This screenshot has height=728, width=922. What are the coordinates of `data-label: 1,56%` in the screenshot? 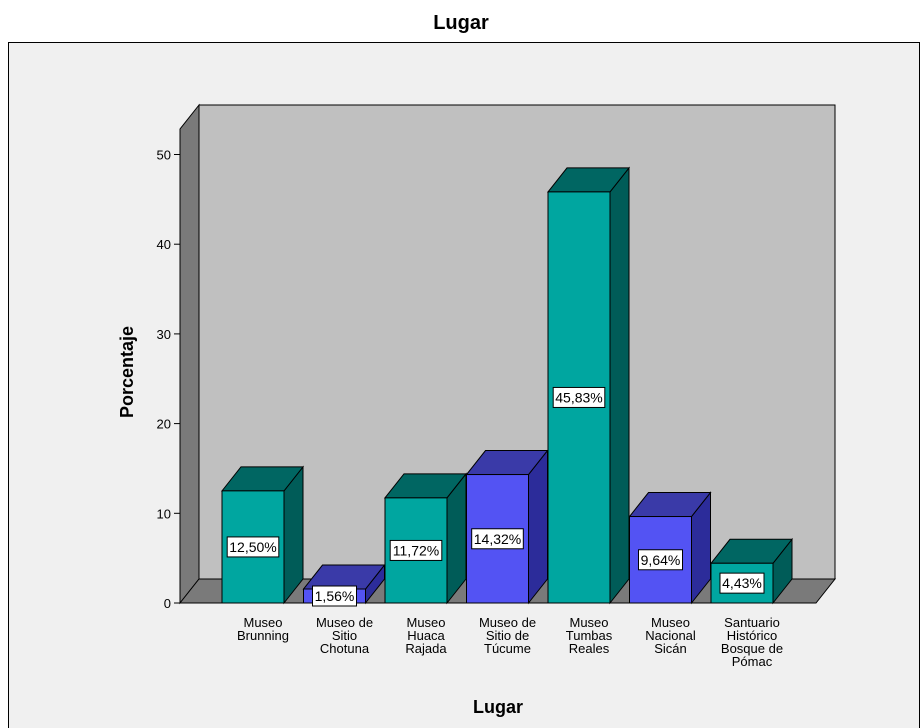 It's located at (334, 596).